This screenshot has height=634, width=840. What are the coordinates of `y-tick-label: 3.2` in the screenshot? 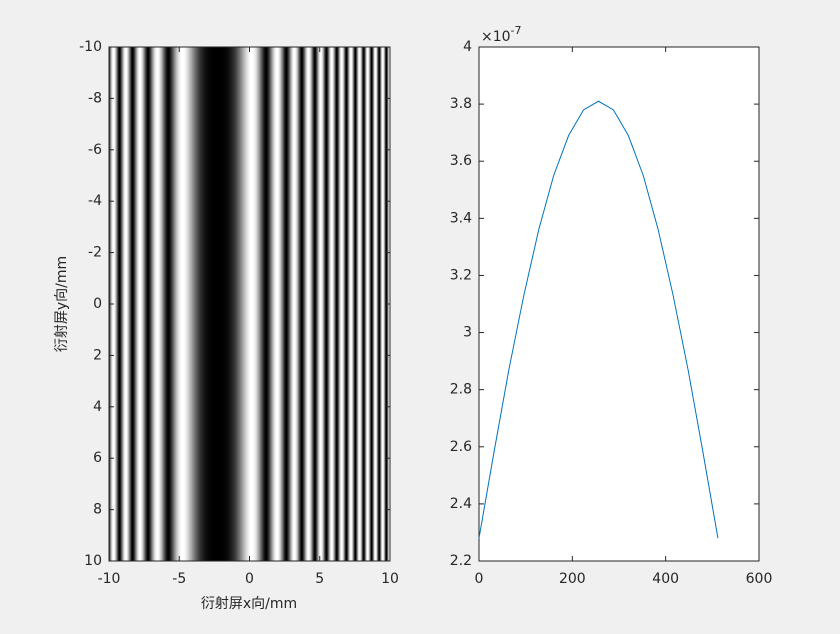 It's located at (461, 275).